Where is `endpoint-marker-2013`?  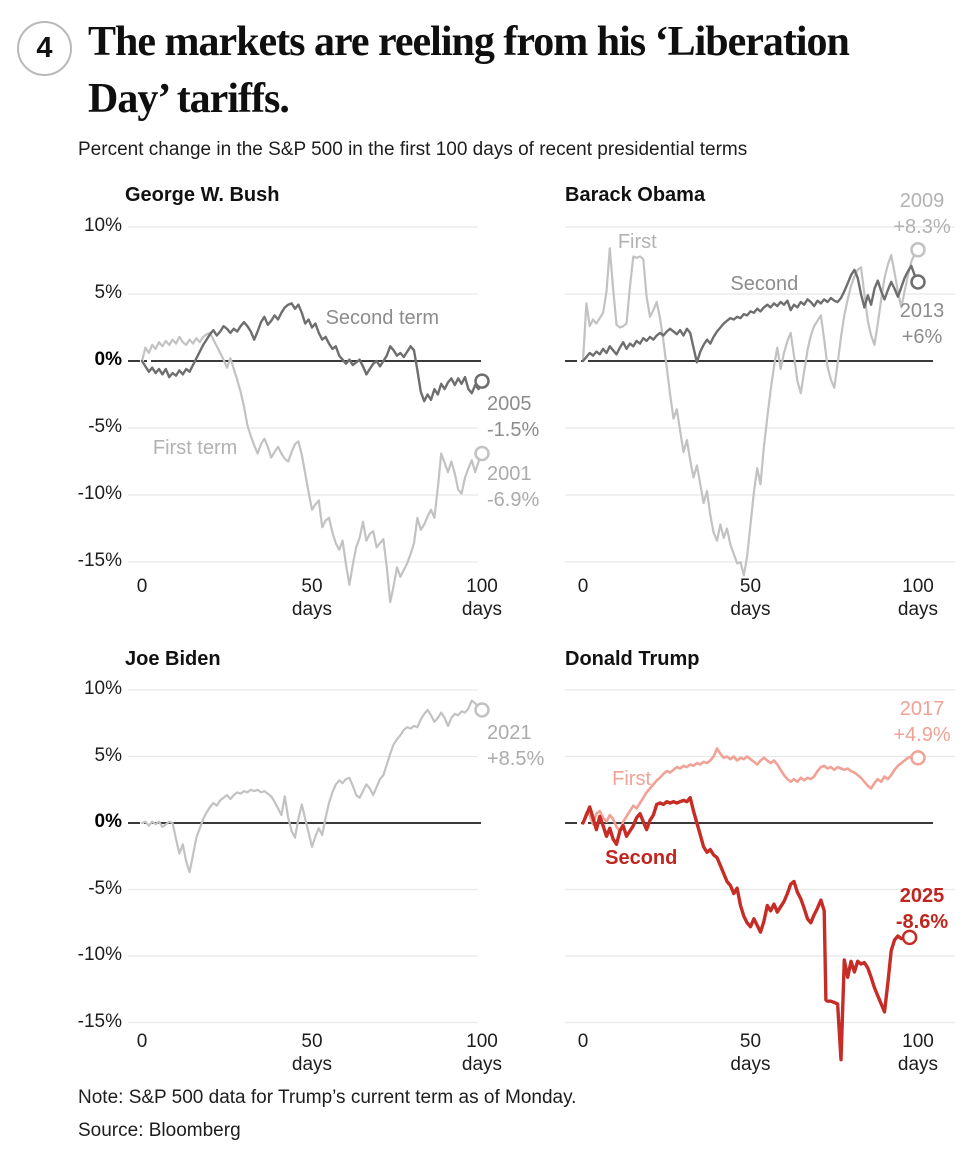 endpoint-marker-2013 is located at coordinates (918, 282).